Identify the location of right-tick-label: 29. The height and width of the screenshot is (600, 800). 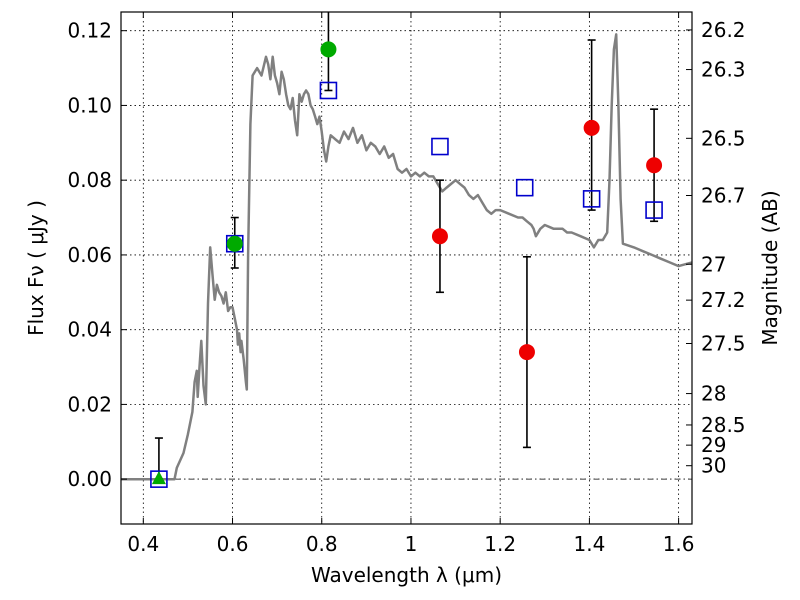
(713, 445).